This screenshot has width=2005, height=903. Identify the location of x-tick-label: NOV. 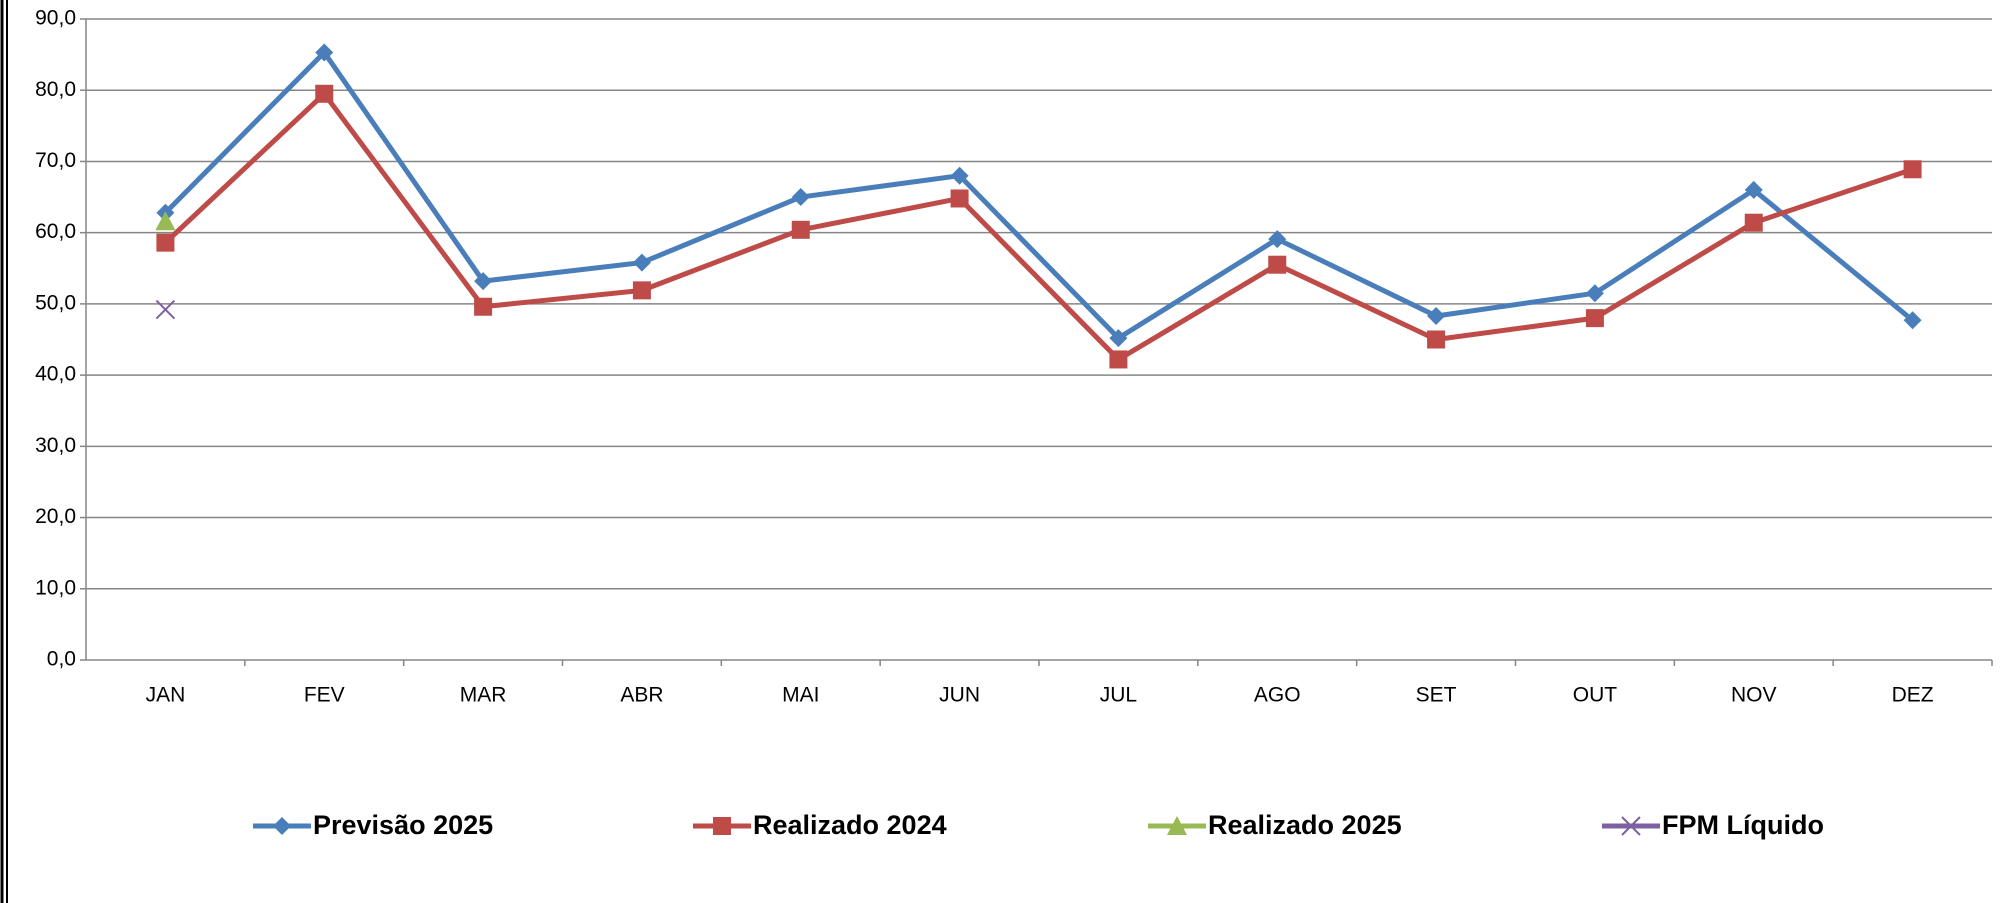
(1754, 695).